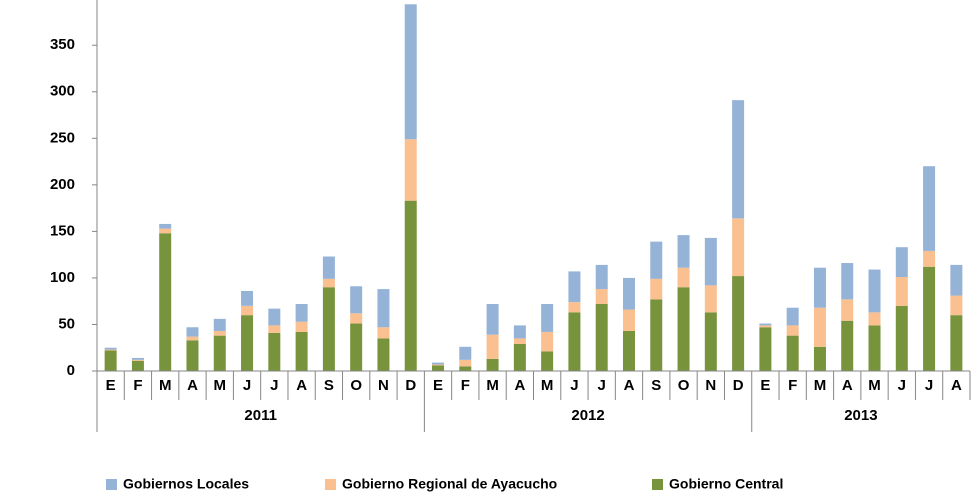  What do you see at coordinates (71, 370) in the screenshot?
I see `y-tick-label: 0` at bounding box center [71, 370].